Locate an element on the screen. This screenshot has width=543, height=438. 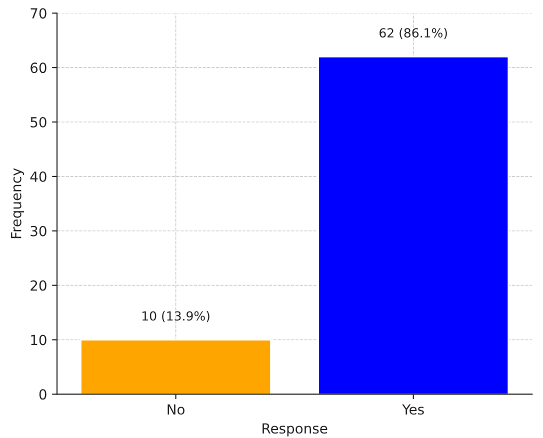
x-tick-label: No is located at coordinates (176, 409).